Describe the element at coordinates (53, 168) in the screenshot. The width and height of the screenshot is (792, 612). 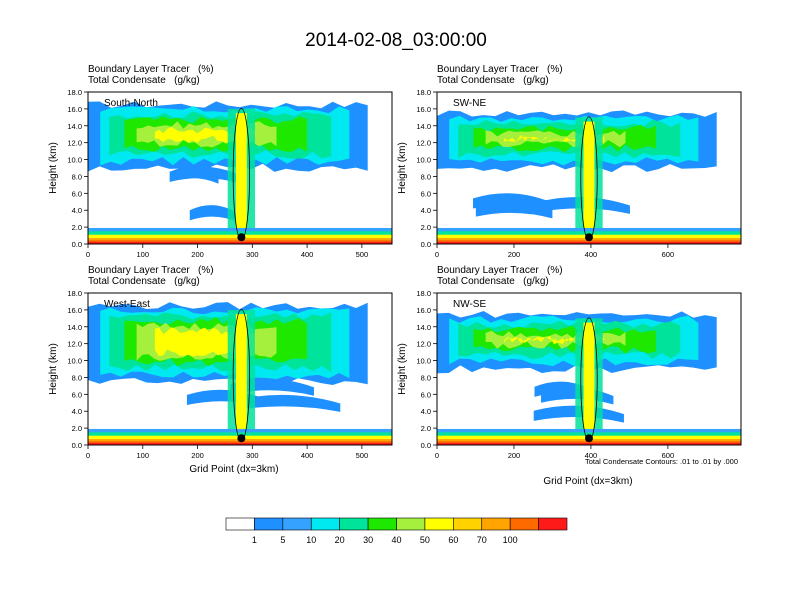
I see `panel-1-ylabel: Height (km)` at that location.